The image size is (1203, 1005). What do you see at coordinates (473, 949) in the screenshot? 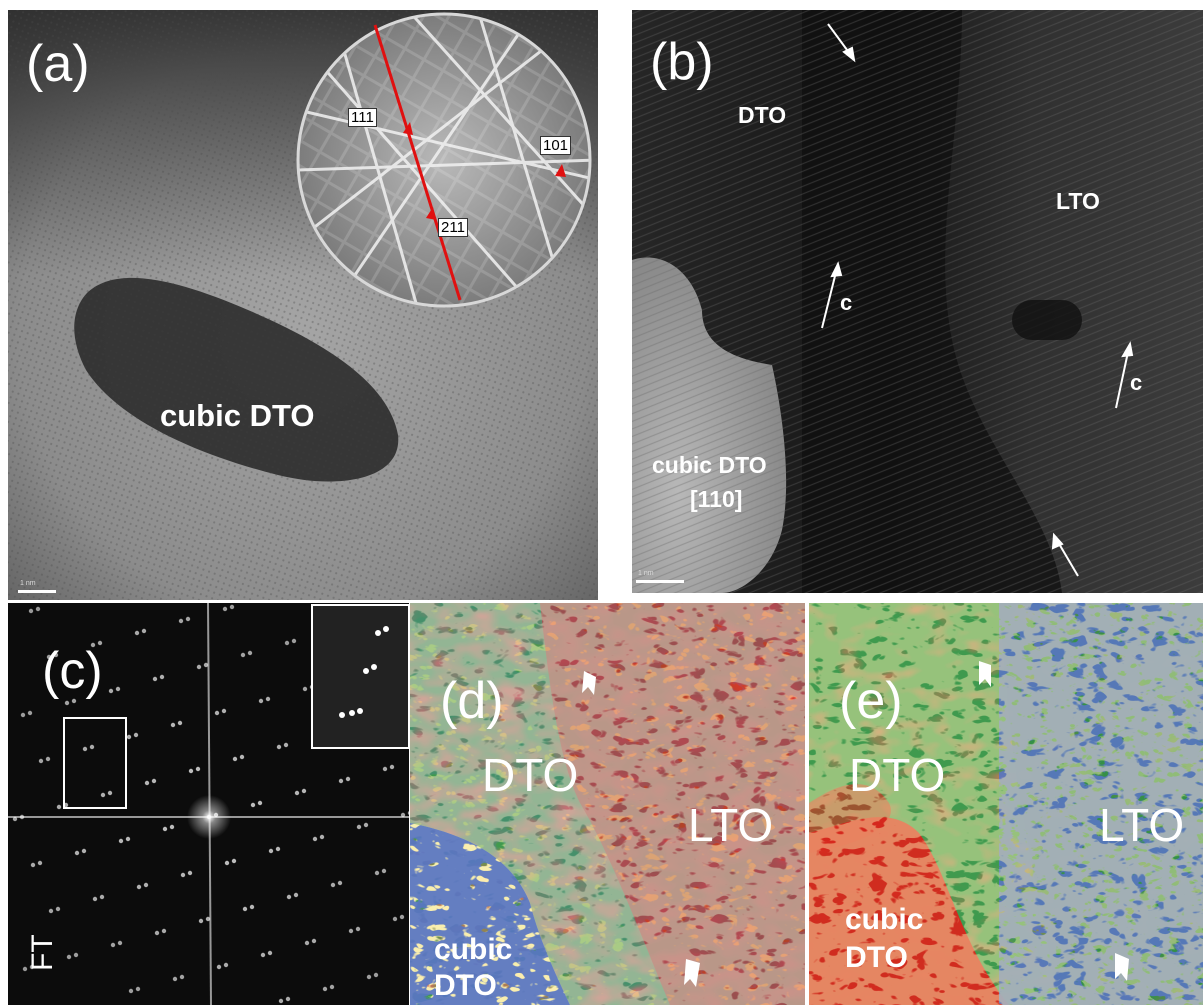
I see `cubic-label-d-line1: cubic` at bounding box center [473, 949].